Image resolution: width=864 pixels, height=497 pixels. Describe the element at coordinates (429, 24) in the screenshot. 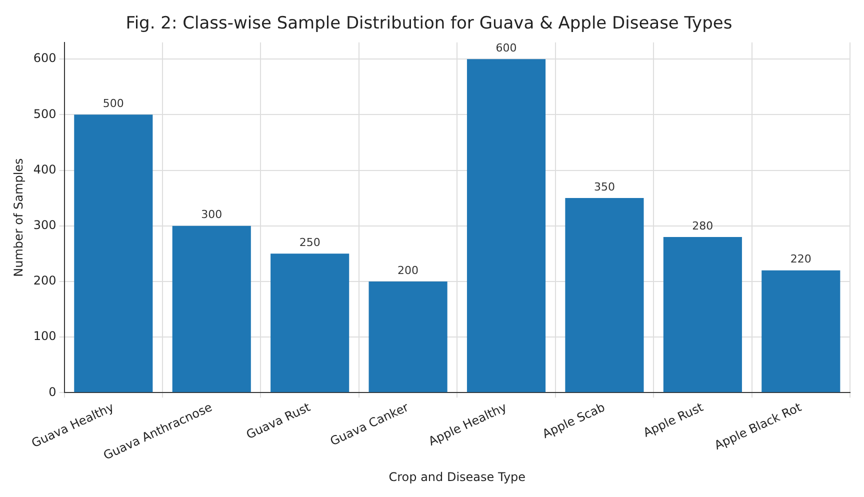

I see `chart-title: Fig. 2: Class-wise Sample Distribution for Guava & Apple Disease Types` at that location.